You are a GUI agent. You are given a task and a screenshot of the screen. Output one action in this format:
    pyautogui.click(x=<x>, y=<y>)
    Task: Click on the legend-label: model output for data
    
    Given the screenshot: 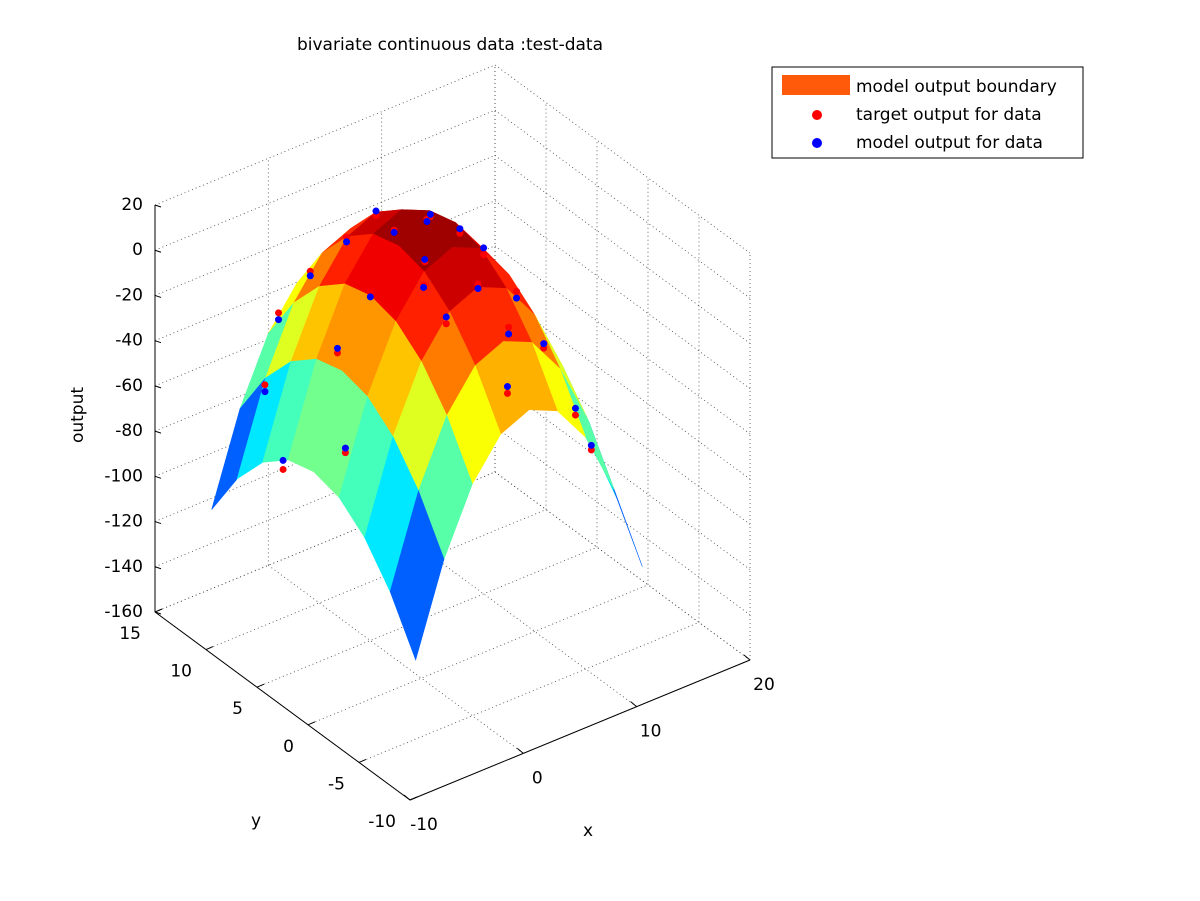 What is the action you would take?
    pyautogui.click(x=949, y=143)
    